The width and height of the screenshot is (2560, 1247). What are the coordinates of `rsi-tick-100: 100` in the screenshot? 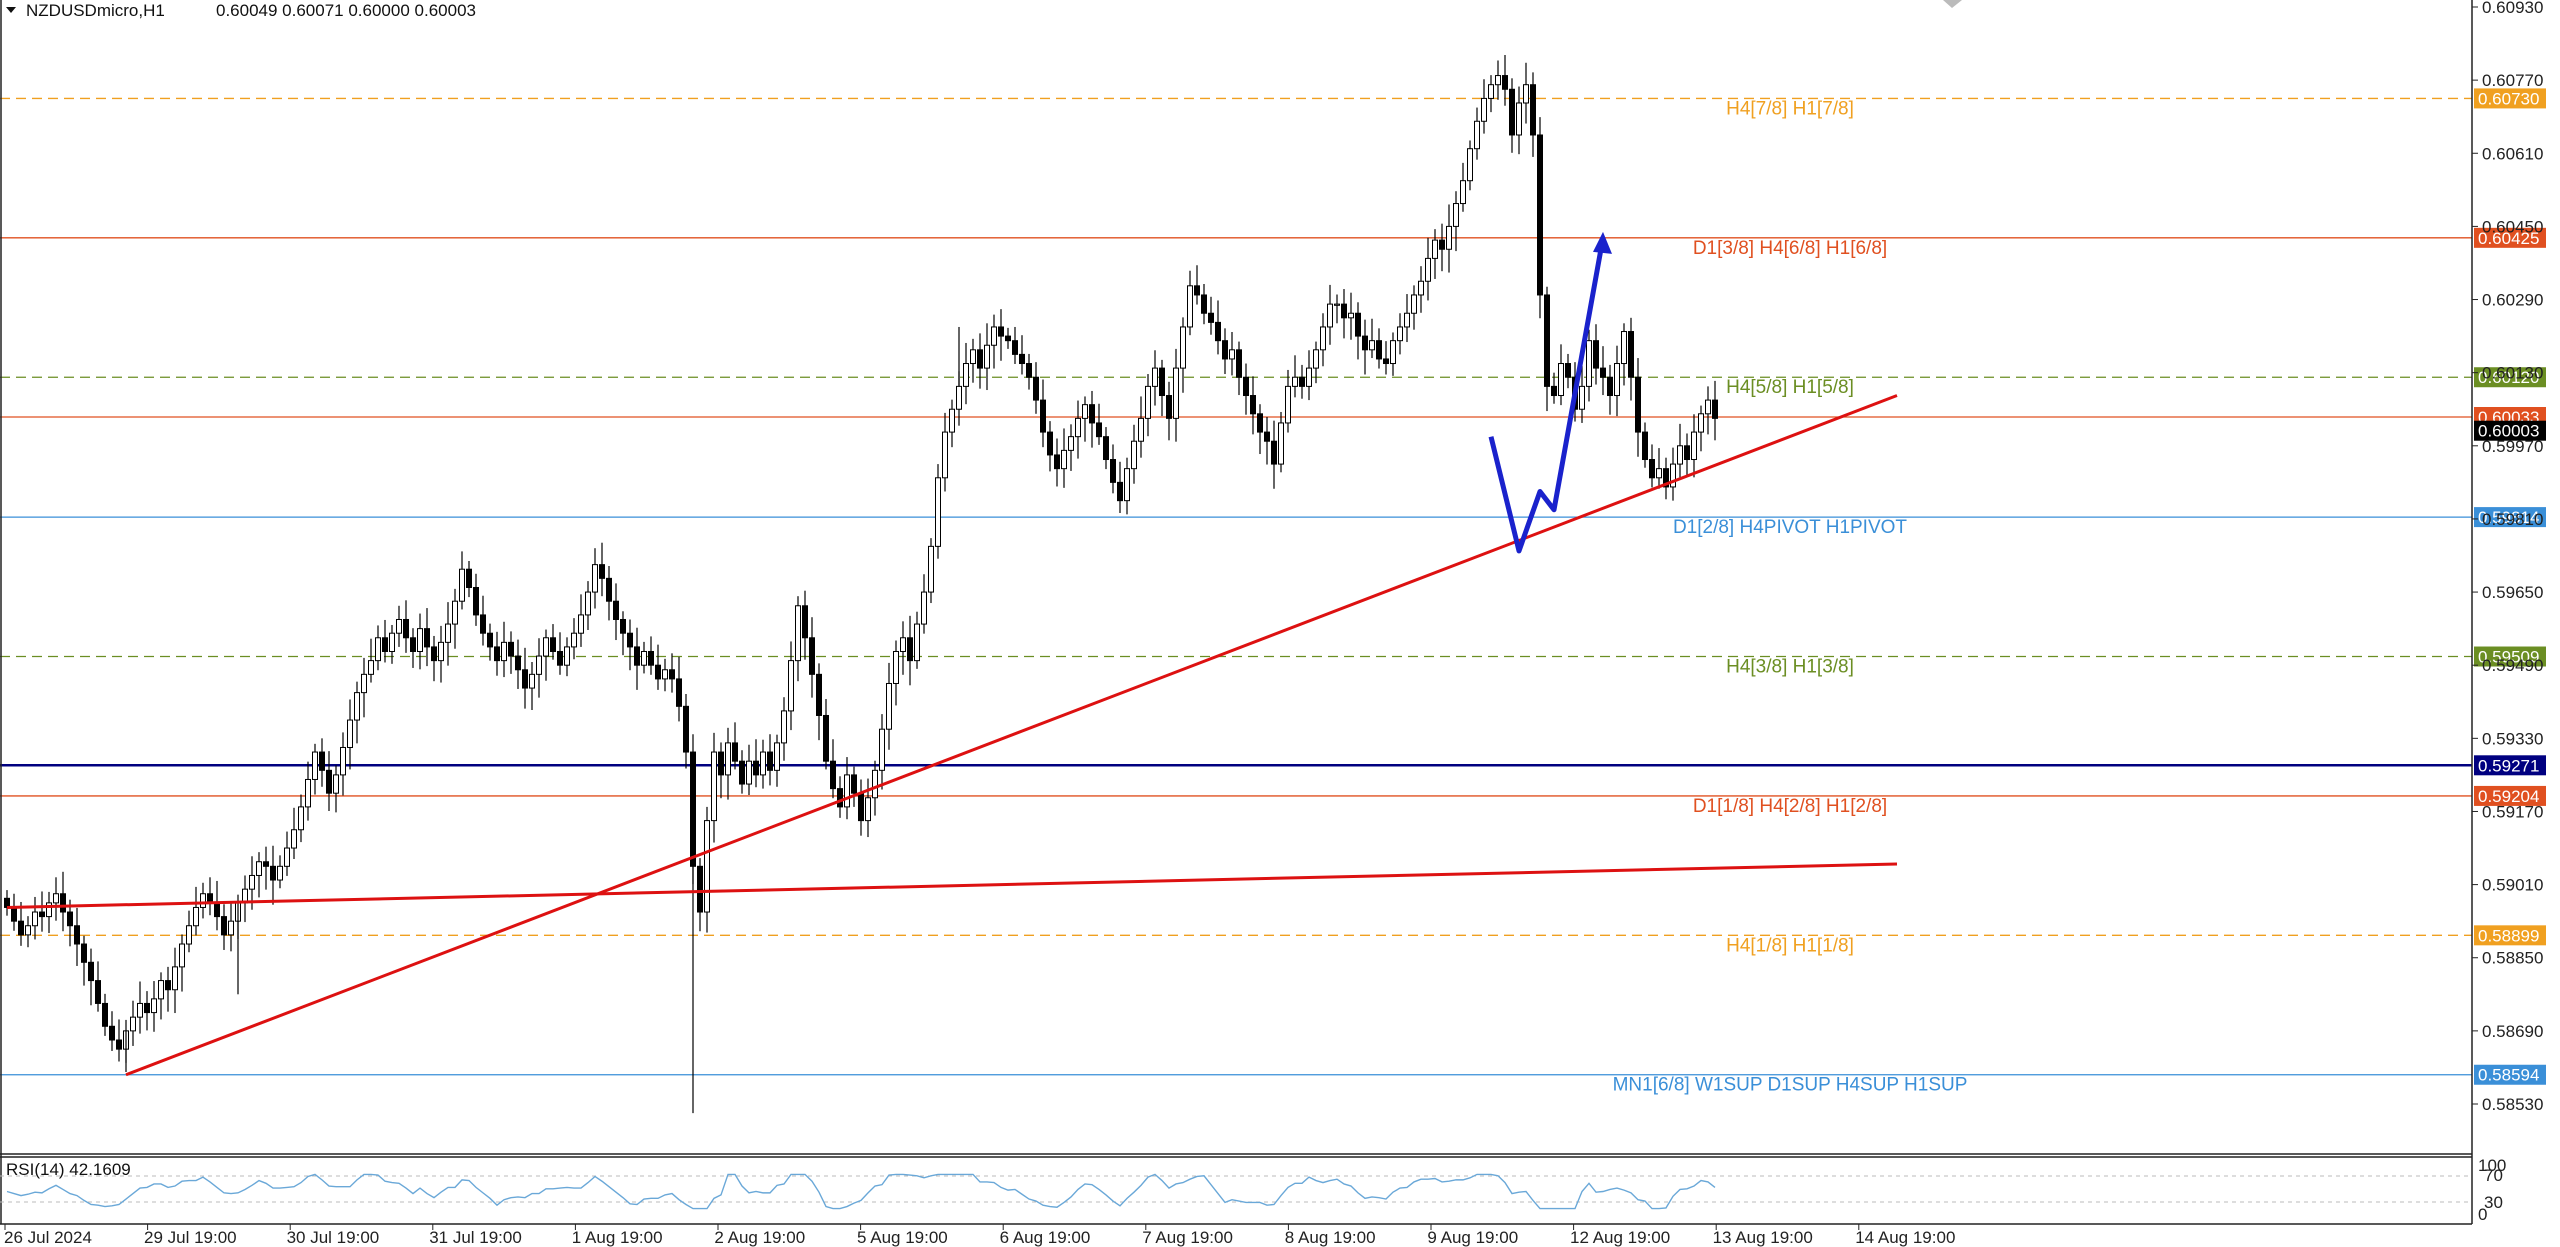 It's located at (2492, 1165).